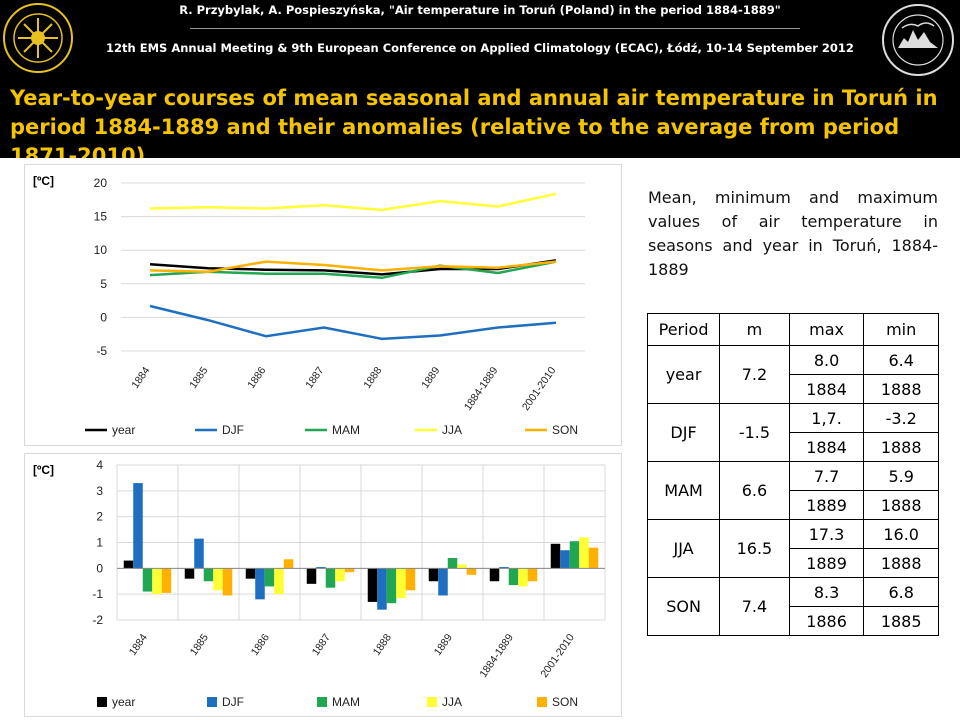 The height and width of the screenshot is (720, 960). Describe the element at coordinates (495, 28) in the screenshot. I see `header-divider` at that location.